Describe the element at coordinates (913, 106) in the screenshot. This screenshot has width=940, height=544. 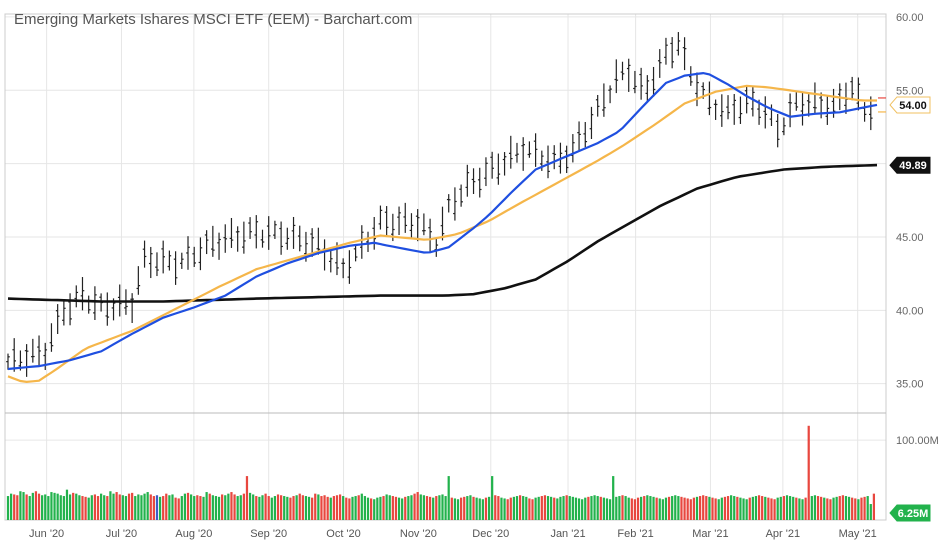
I see `last-price-tag-label: 54.00` at that location.